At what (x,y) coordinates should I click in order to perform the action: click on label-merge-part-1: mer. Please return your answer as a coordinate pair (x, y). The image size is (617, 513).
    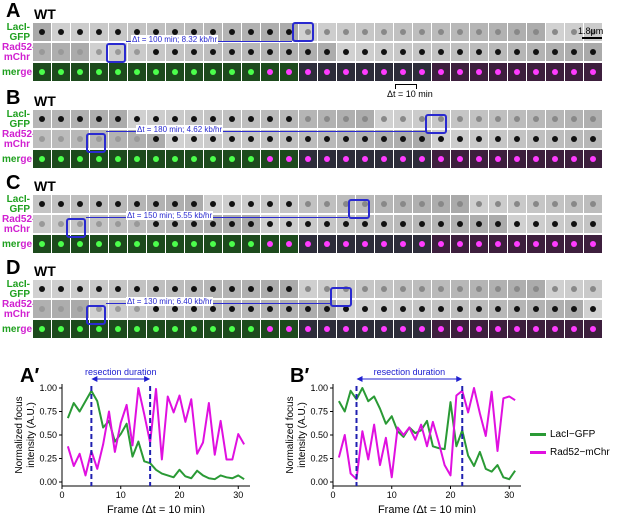
    Looking at the image, I should click on (11, 244).